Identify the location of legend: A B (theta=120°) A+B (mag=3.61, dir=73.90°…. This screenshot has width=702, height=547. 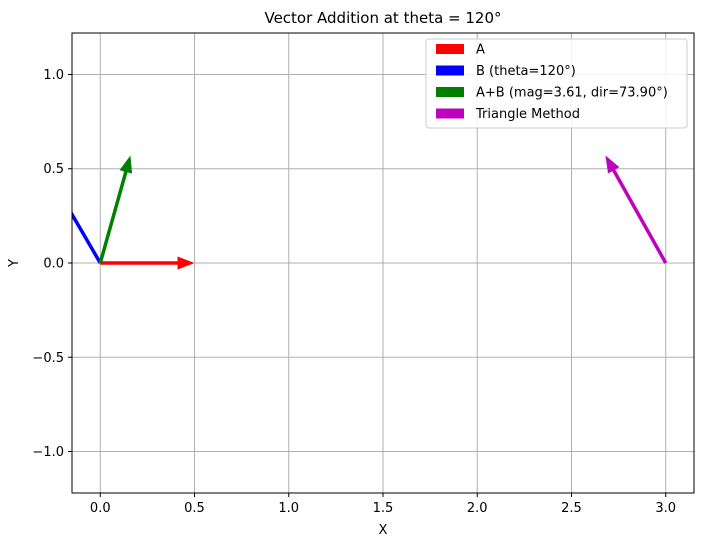
(556, 83).